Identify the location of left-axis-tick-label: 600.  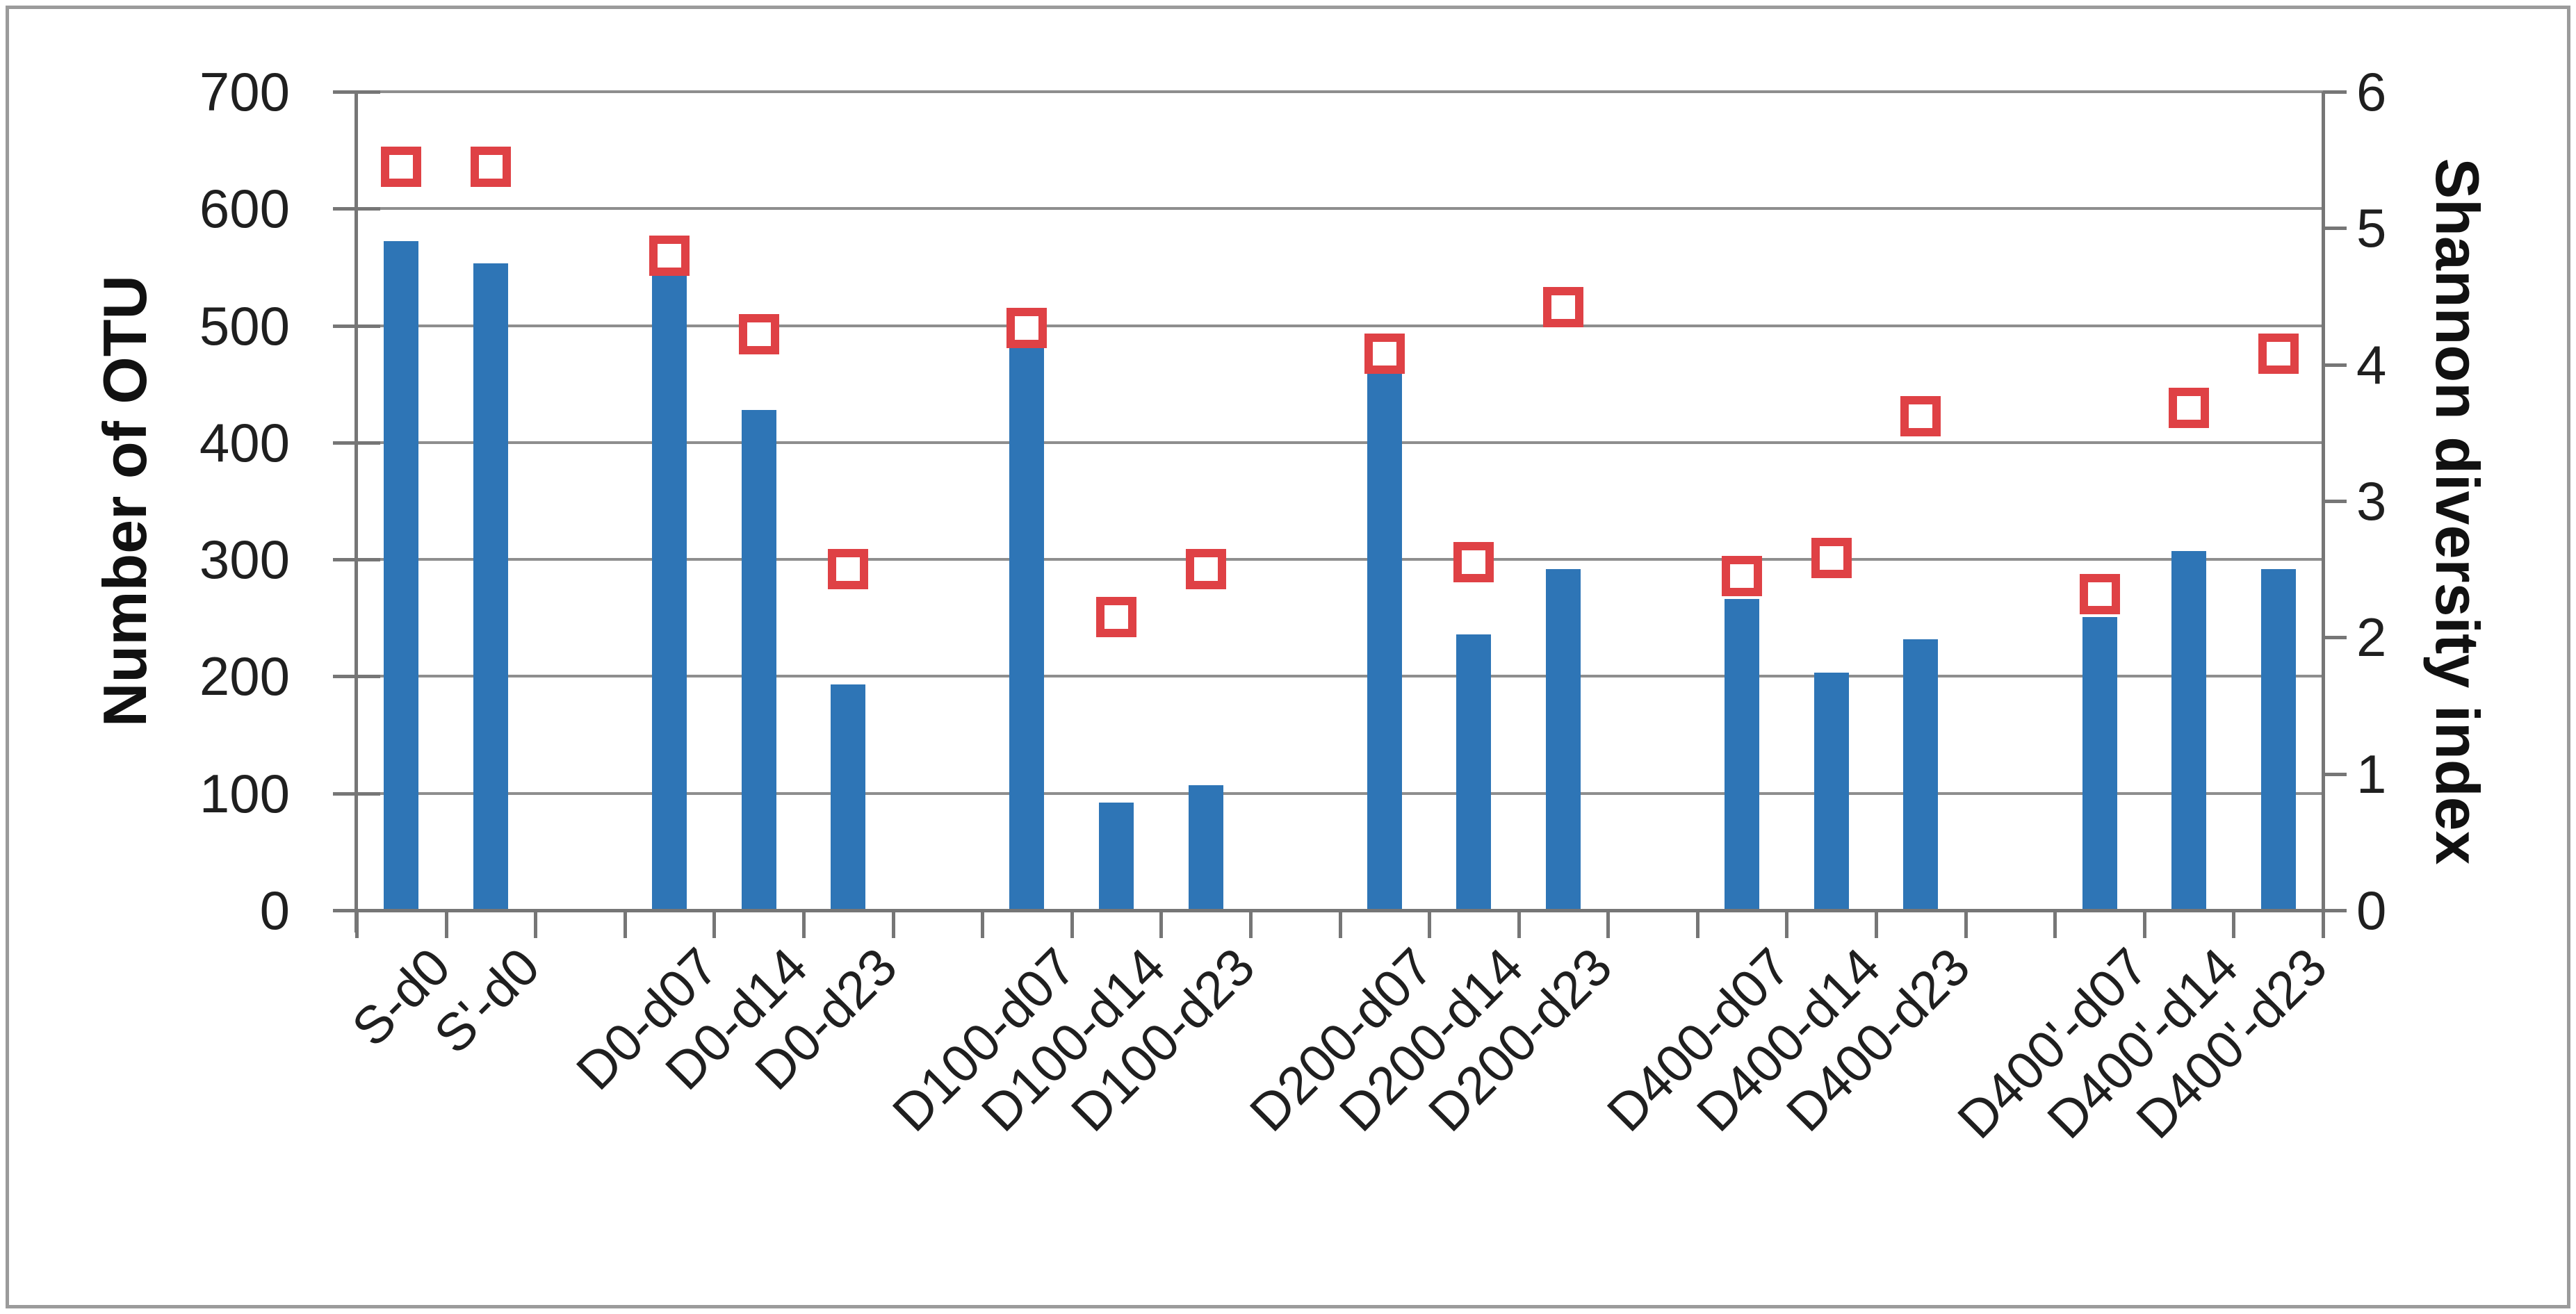
(245, 209).